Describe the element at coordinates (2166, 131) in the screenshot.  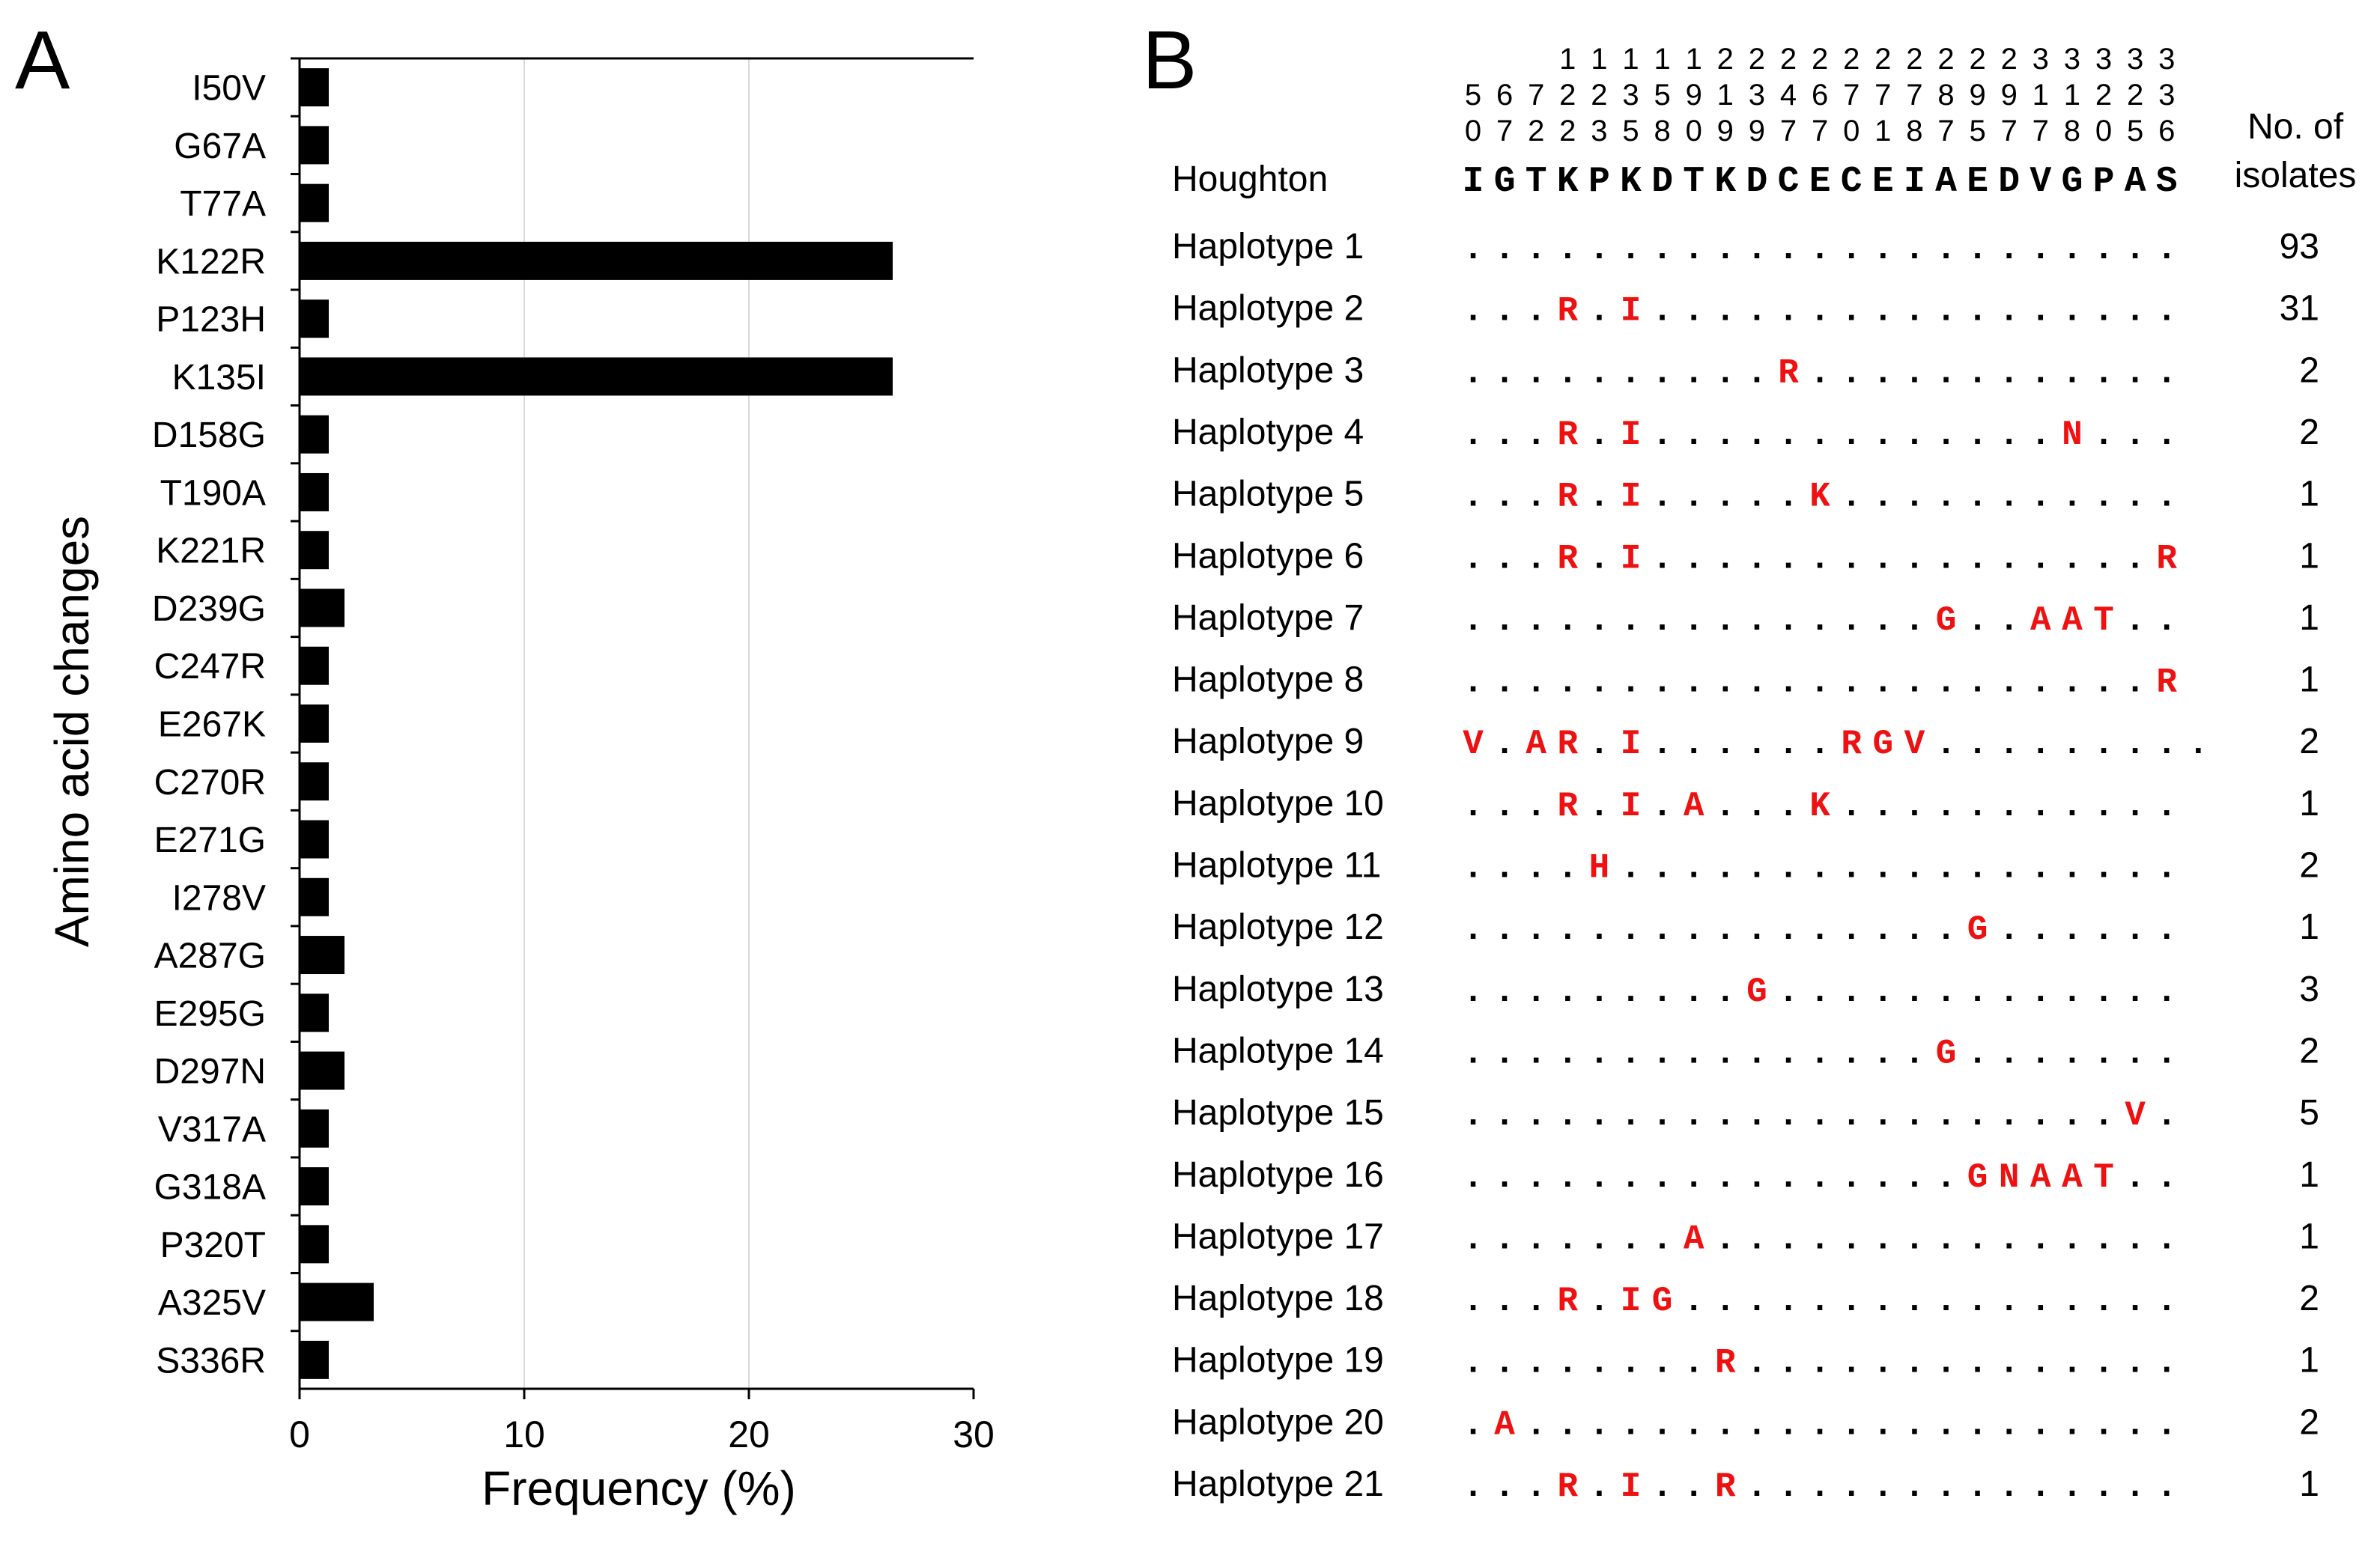
I see `position-digit: 6` at that location.